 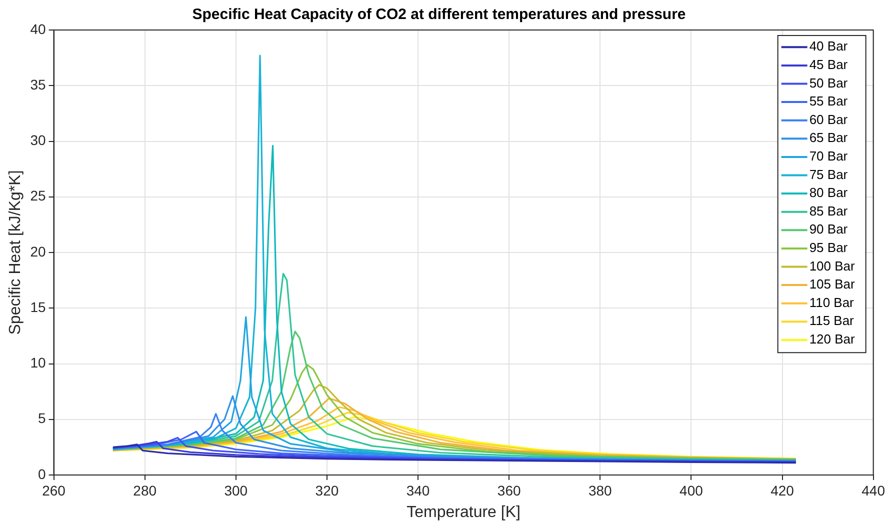 What do you see at coordinates (600, 490) in the screenshot?
I see `x-tick-label: 380` at bounding box center [600, 490].